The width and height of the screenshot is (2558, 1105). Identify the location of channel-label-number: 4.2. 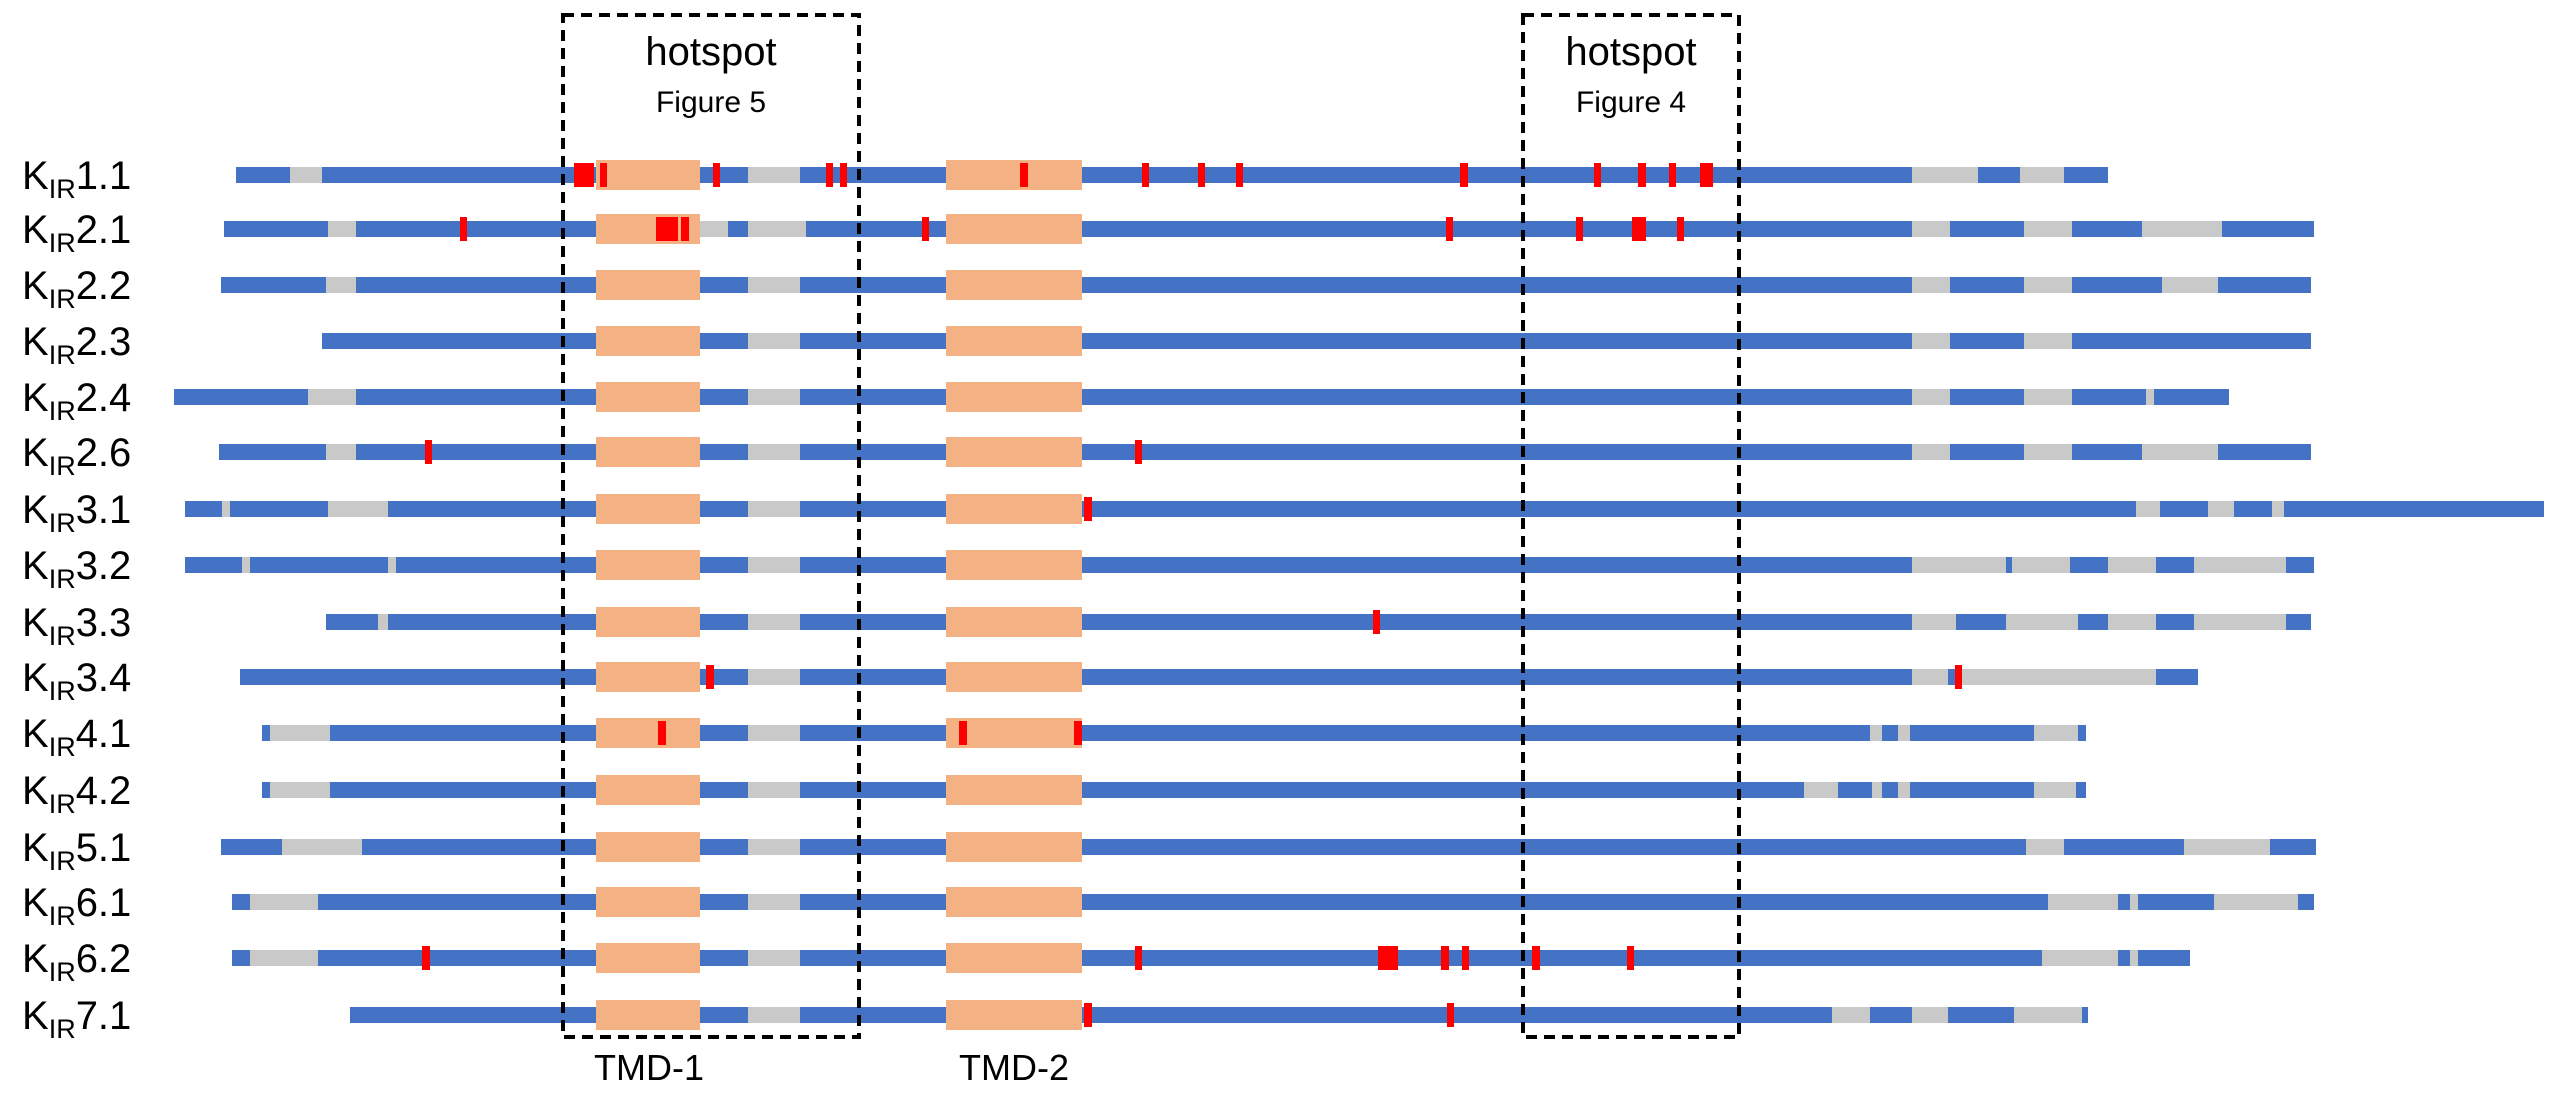
(104, 791).